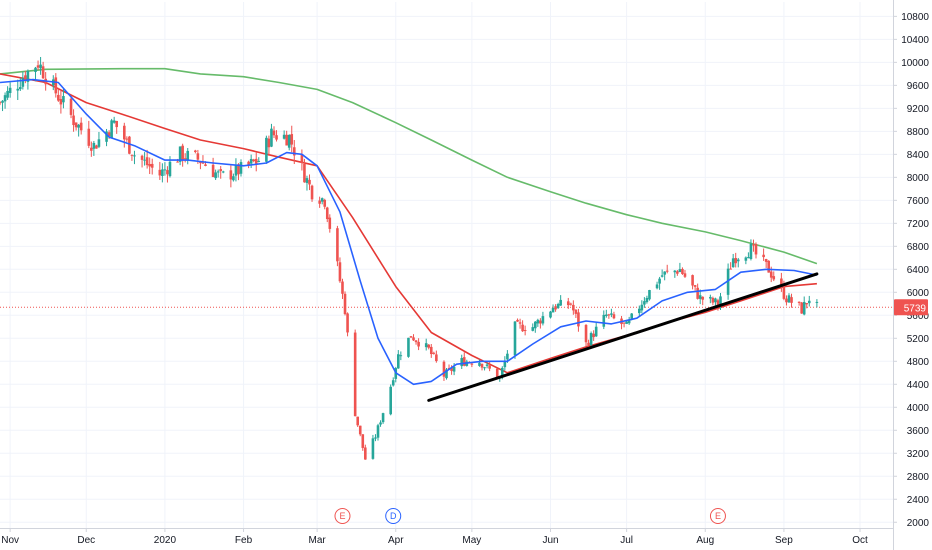 This screenshot has height=550, width=932. What do you see at coordinates (918, 293) in the screenshot?
I see `y-tick-label: 6000` at bounding box center [918, 293].